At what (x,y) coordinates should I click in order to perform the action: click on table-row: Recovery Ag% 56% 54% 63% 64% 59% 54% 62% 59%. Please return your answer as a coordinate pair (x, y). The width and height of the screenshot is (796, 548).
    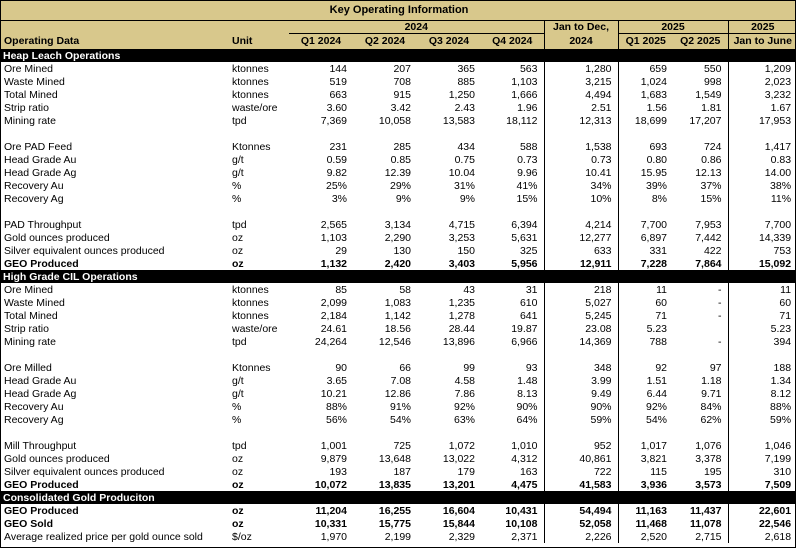
    Looking at the image, I should click on (398, 419).